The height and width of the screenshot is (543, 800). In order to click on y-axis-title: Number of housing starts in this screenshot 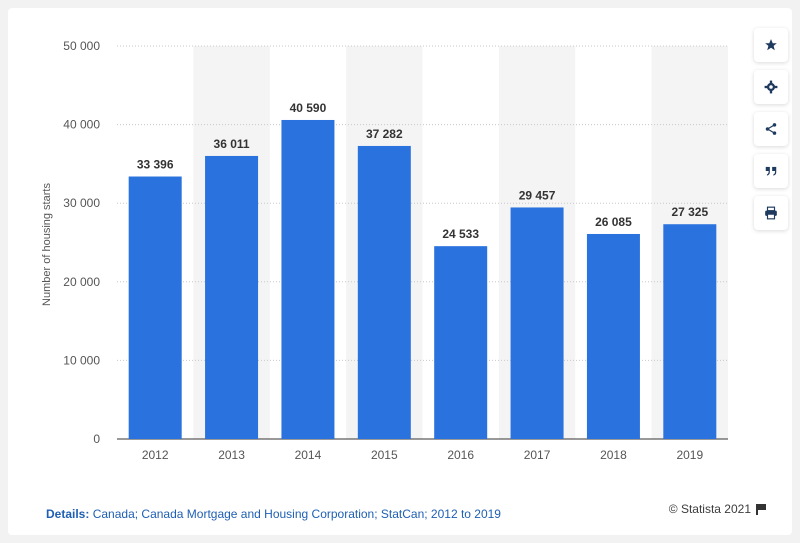, I will do `click(47, 244)`.